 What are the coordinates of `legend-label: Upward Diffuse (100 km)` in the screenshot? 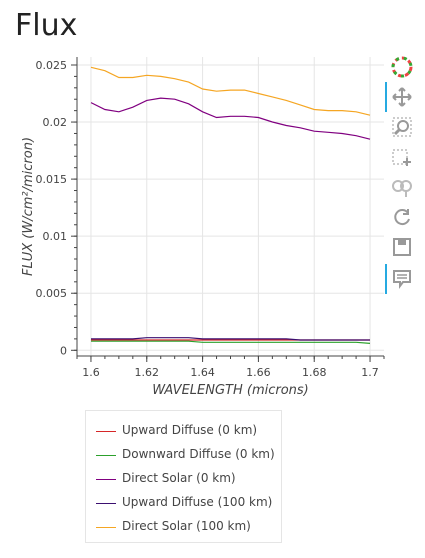 It's located at (197, 502).